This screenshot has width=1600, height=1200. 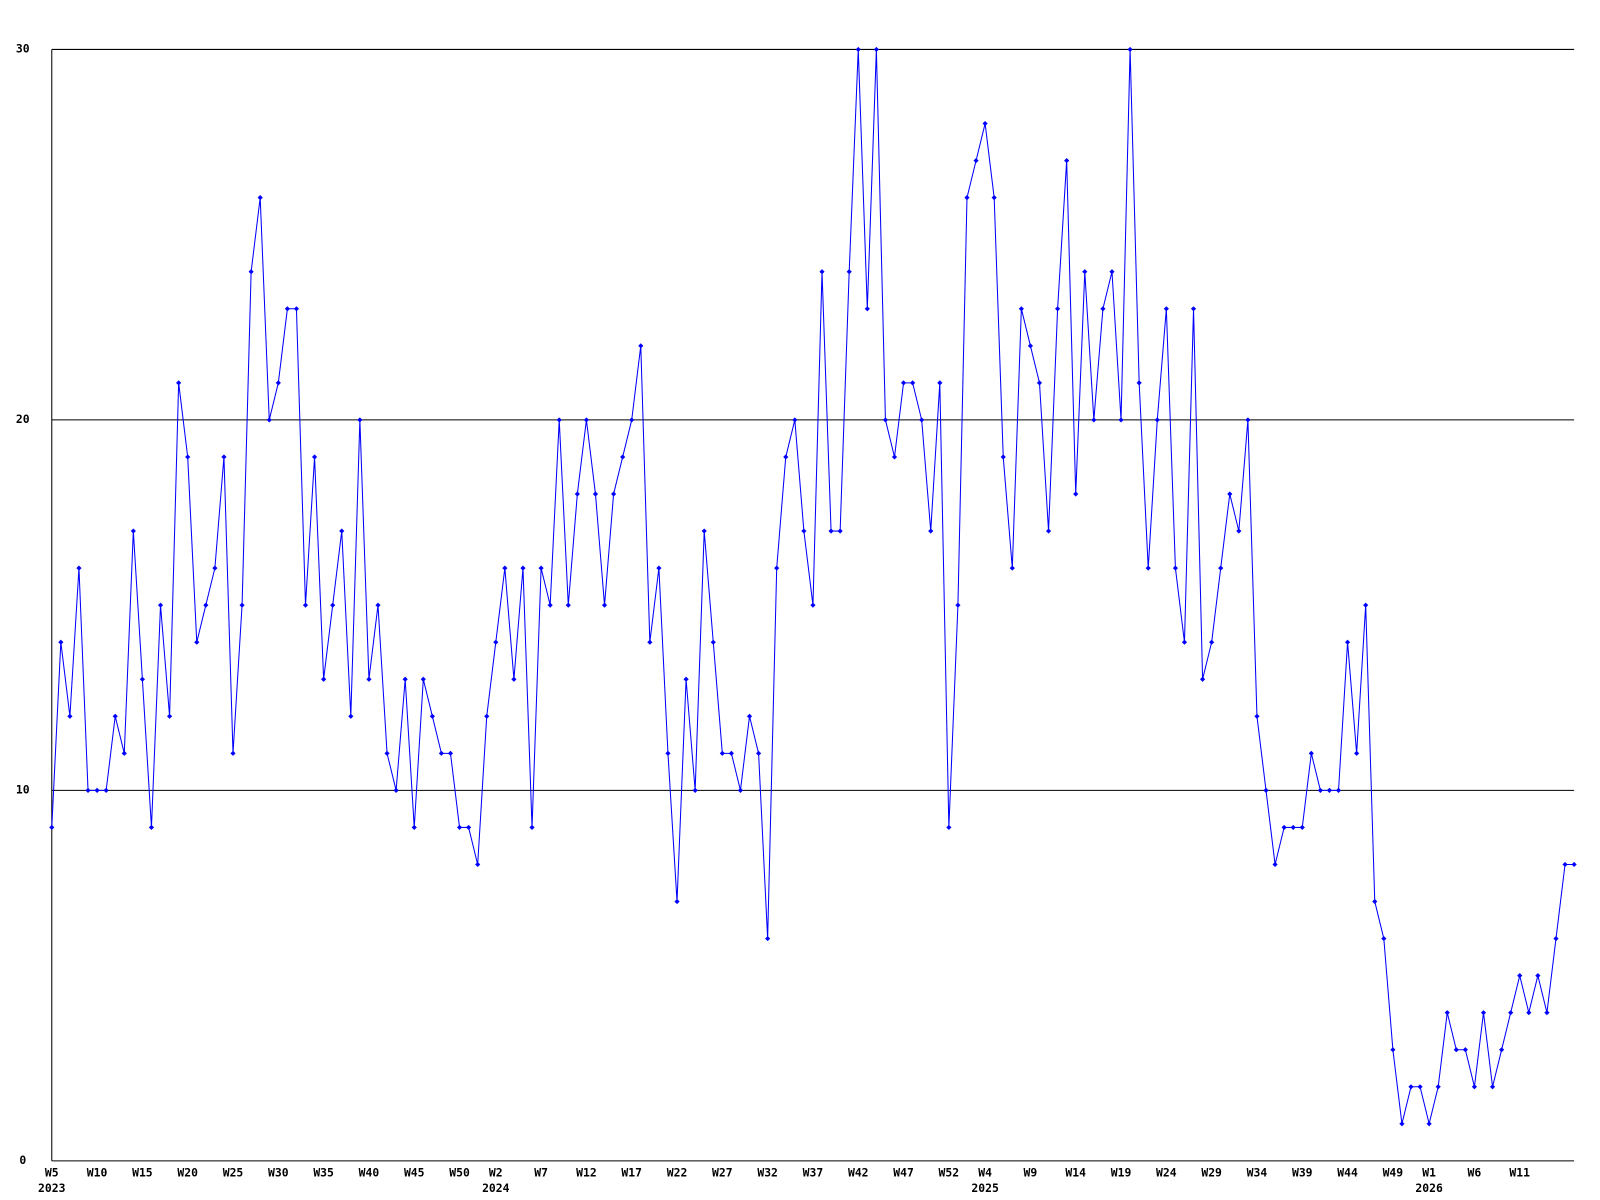 What do you see at coordinates (1429, 1172) in the screenshot?
I see `x-tick-label: W1` at bounding box center [1429, 1172].